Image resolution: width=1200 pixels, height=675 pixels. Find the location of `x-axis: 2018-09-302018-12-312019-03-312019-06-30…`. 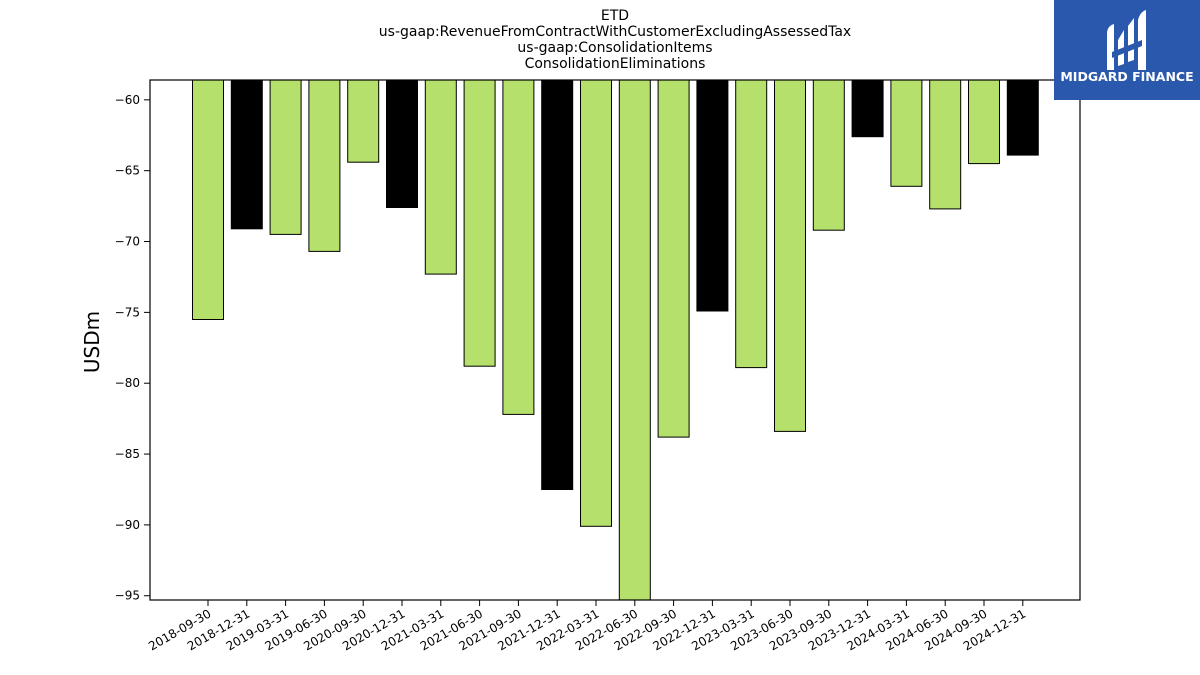

x-axis: 2018-09-302018-12-312019-03-312019-06-30… is located at coordinates (587, 626).